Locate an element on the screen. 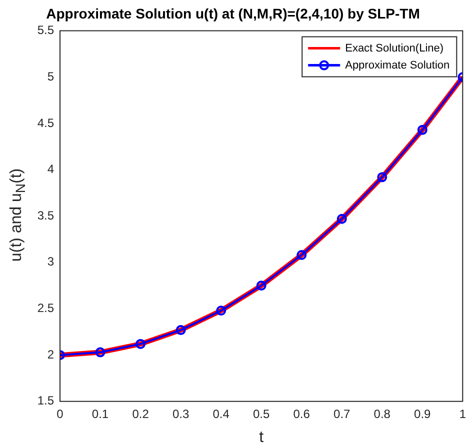  x-tick-label: 0.7 is located at coordinates (342, 413).